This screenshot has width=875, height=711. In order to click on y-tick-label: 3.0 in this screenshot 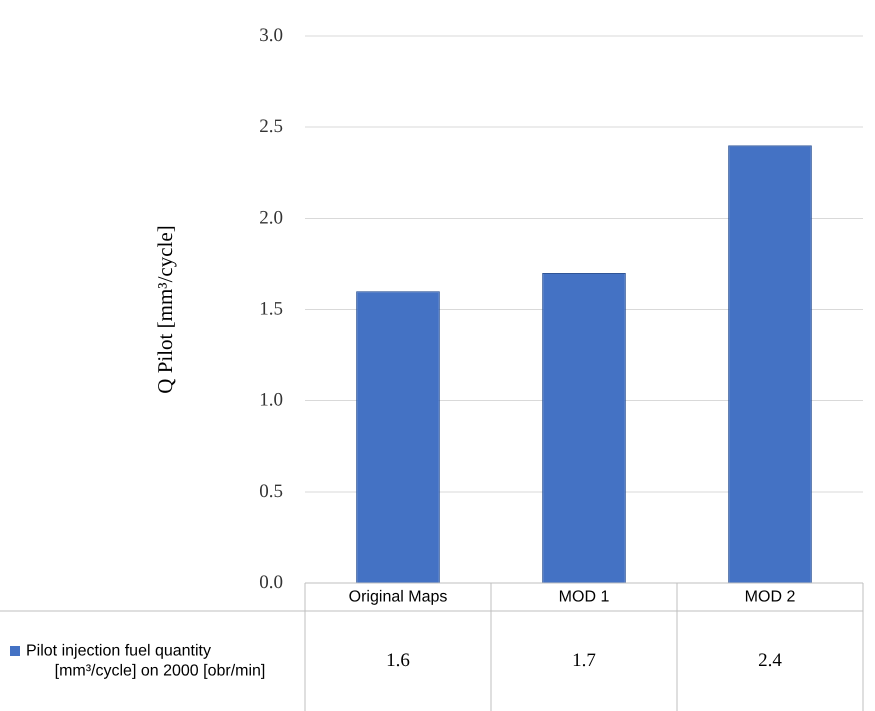, I will do `click(271, 35)`.